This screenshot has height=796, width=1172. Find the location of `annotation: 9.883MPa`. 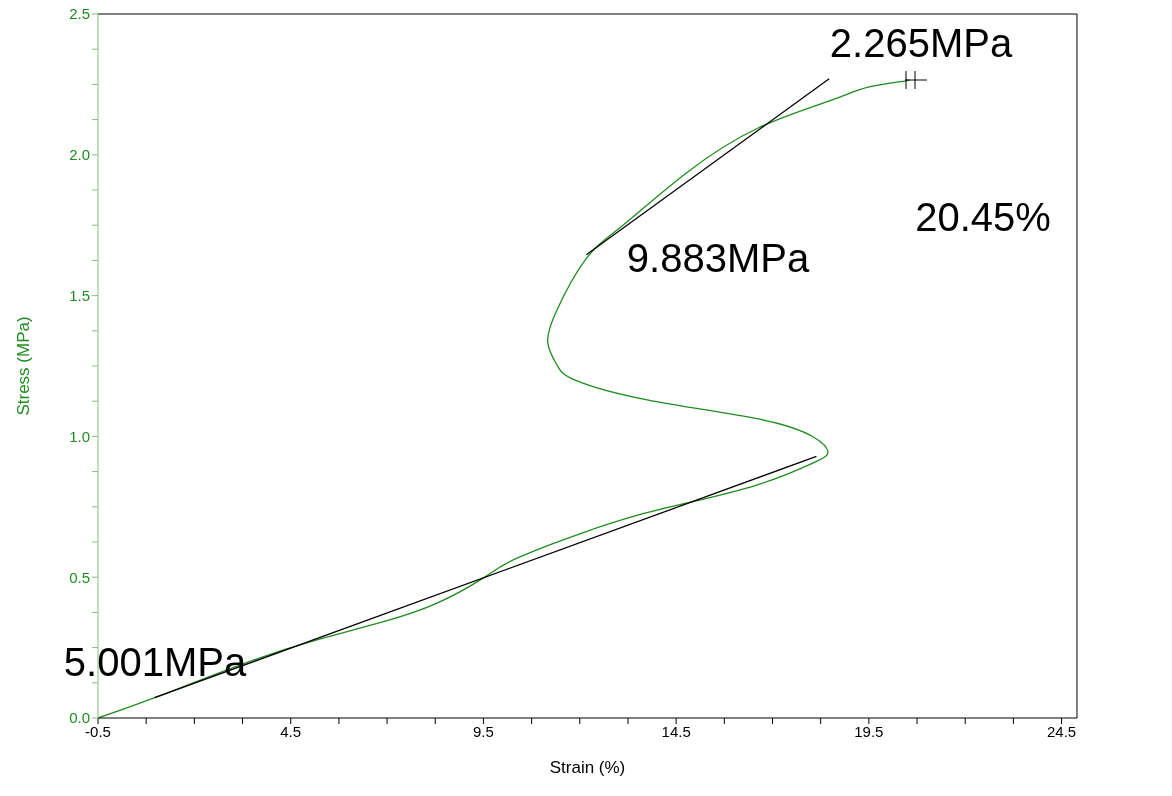

annotation: 9.883MPa is located at coordinates (718, 258).